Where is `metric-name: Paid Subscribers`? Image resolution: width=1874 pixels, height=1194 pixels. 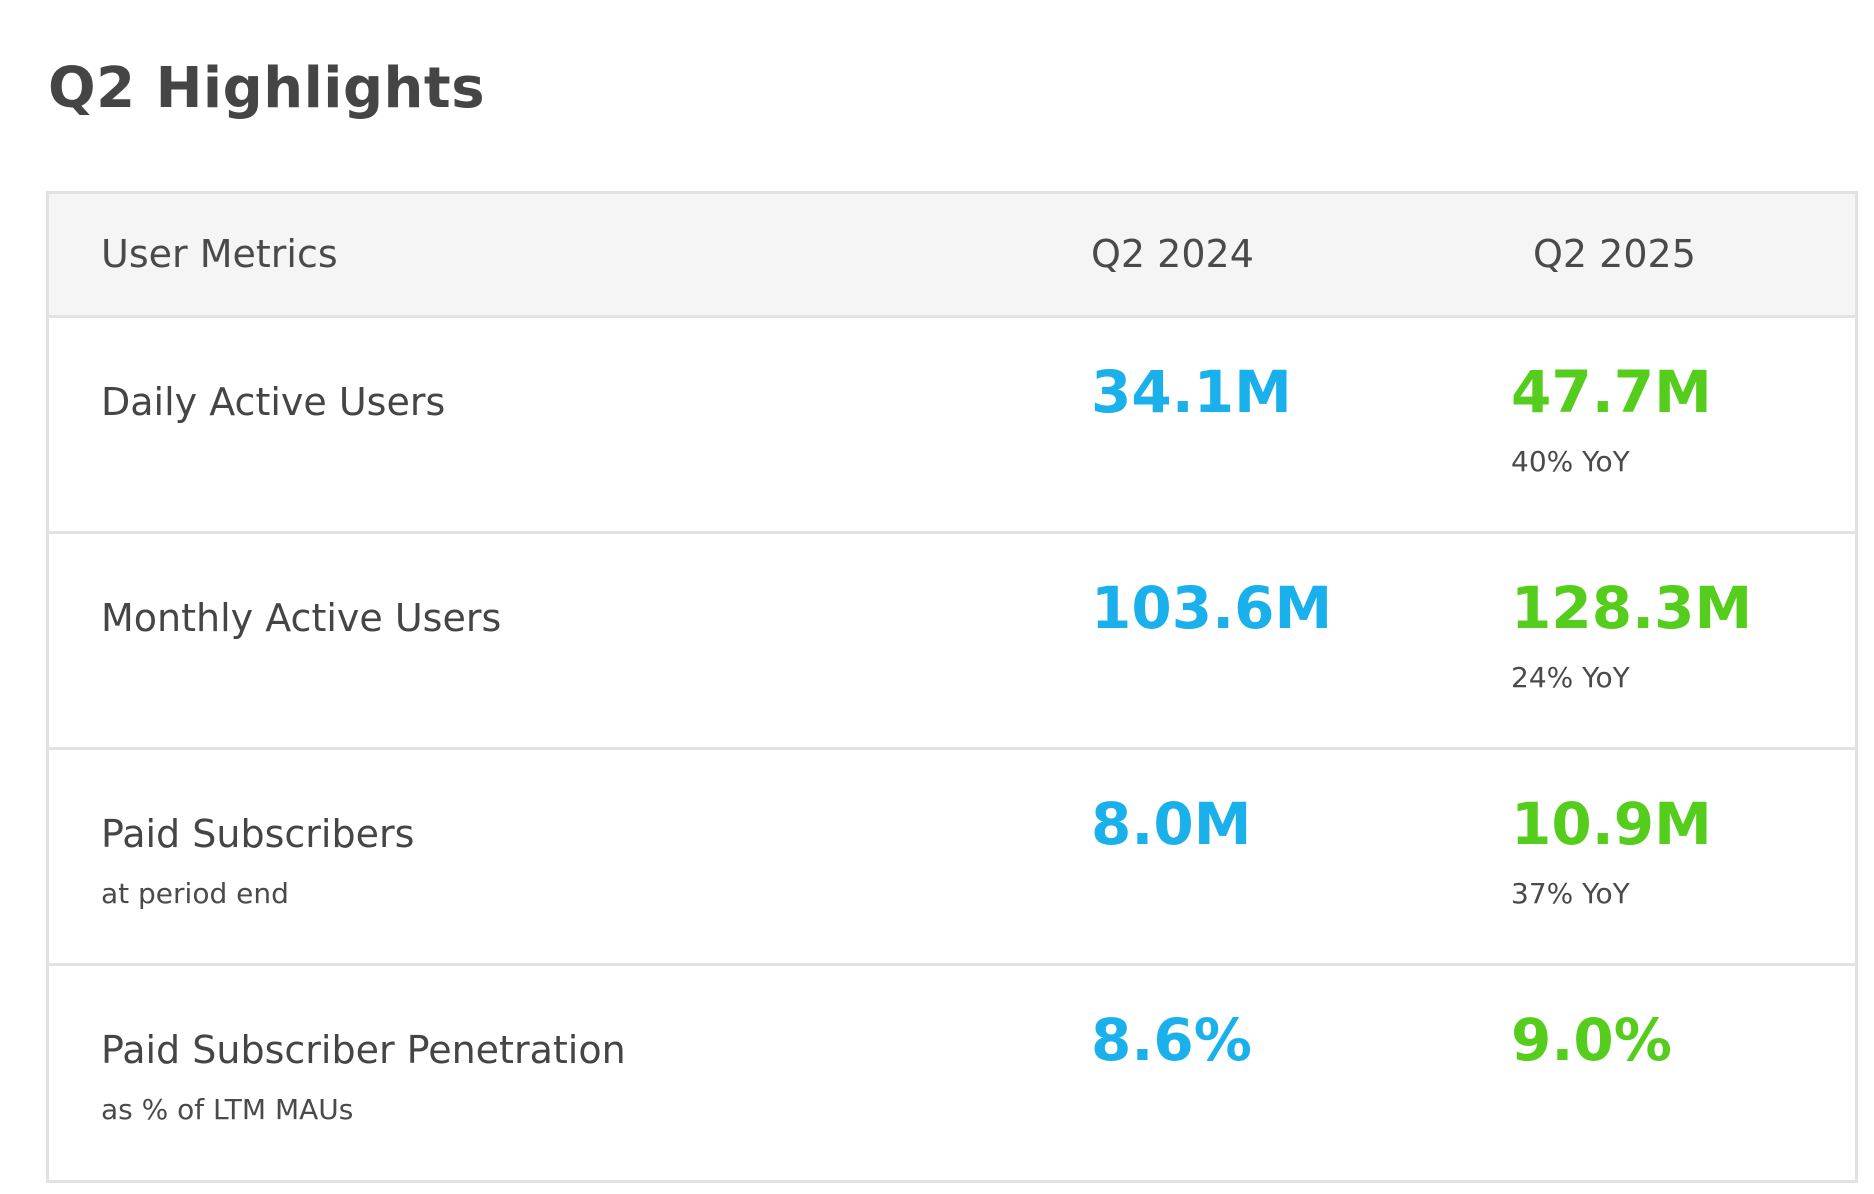 metric-name: Paid Subscribers is located at coordinates (258, 834).